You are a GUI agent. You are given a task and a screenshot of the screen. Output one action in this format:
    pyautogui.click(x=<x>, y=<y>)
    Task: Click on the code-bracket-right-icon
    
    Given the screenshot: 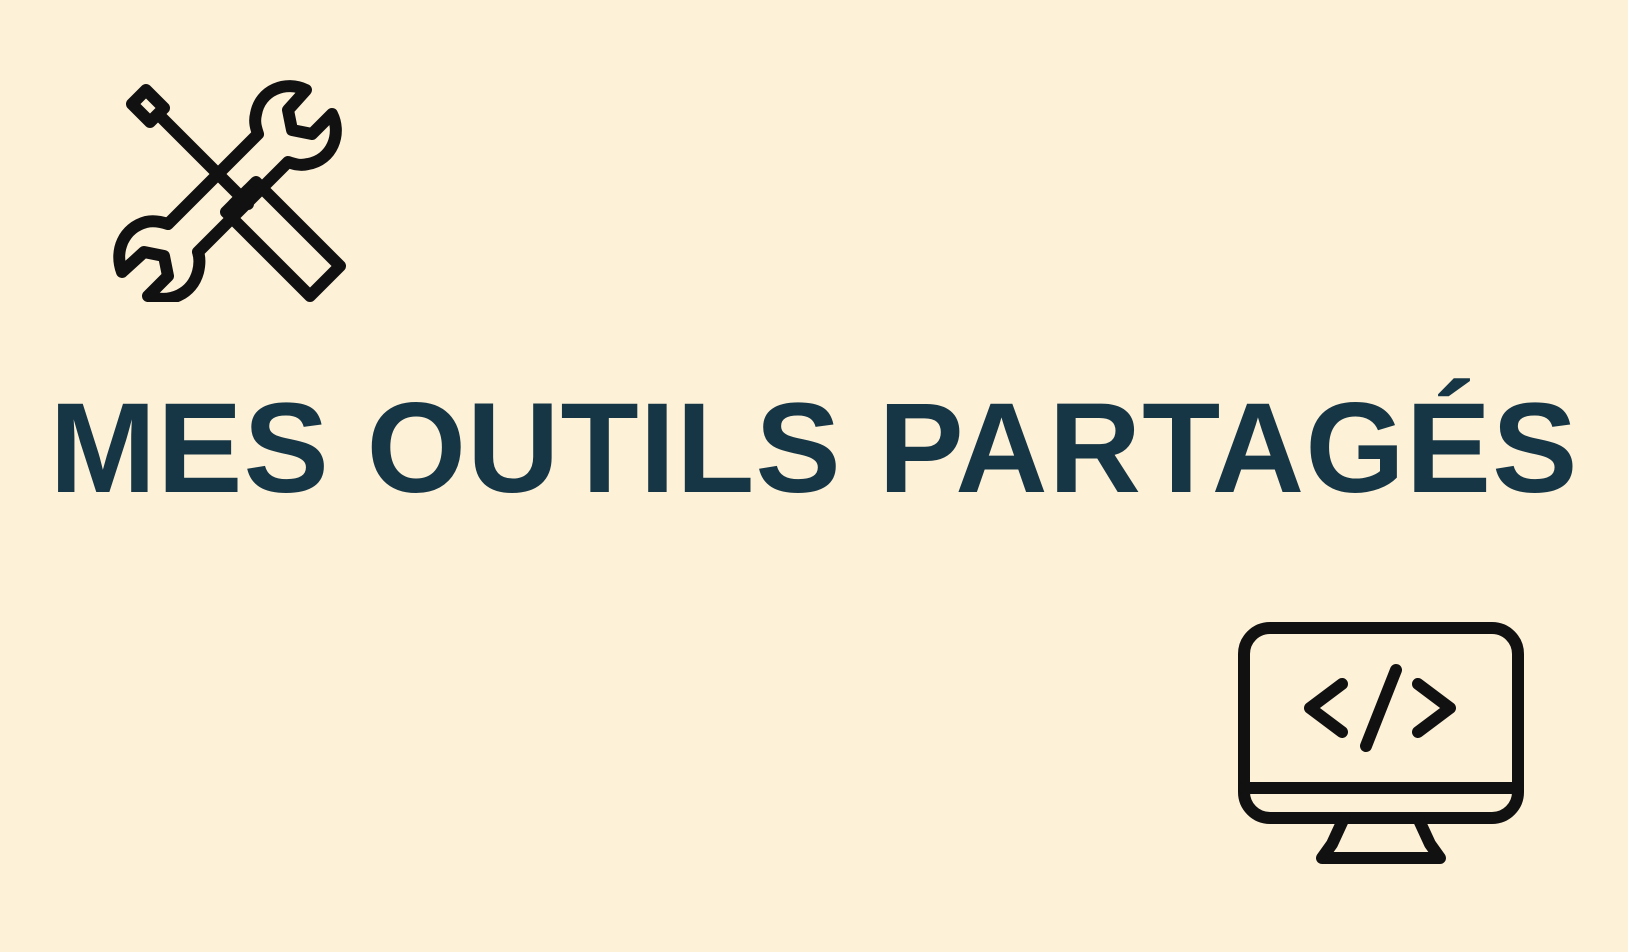 What is the action you would take?
    pyautogui.click(x=1434, y=708)
    